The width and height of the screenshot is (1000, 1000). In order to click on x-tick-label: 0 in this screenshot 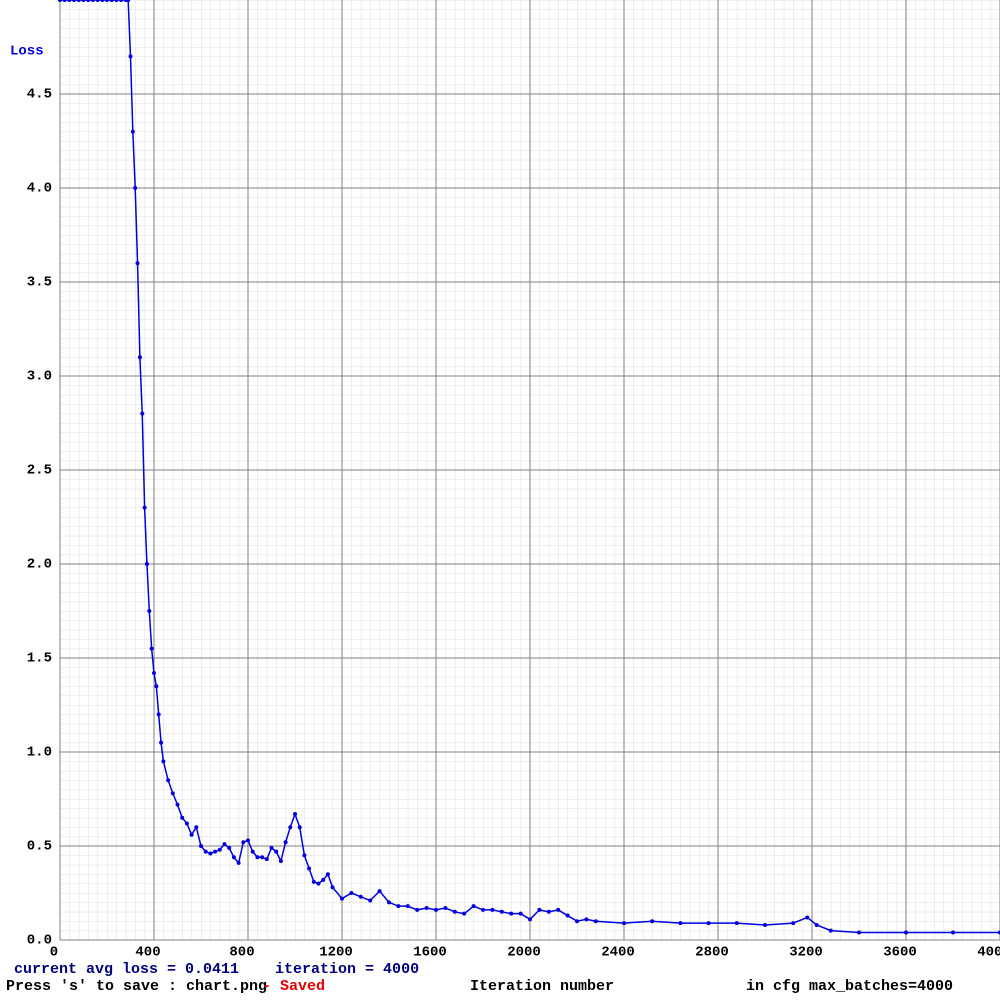, I will do `click(54, 953)`.